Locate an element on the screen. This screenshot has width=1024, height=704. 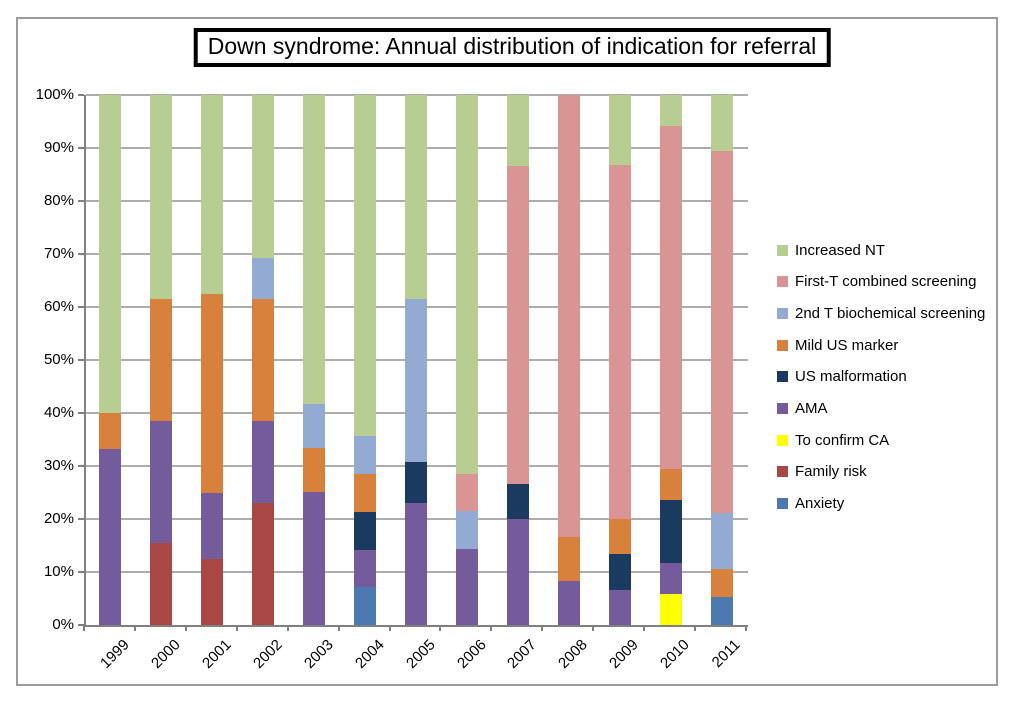
y-axis-tick-label: 100% is located at coordinates (54, 94).